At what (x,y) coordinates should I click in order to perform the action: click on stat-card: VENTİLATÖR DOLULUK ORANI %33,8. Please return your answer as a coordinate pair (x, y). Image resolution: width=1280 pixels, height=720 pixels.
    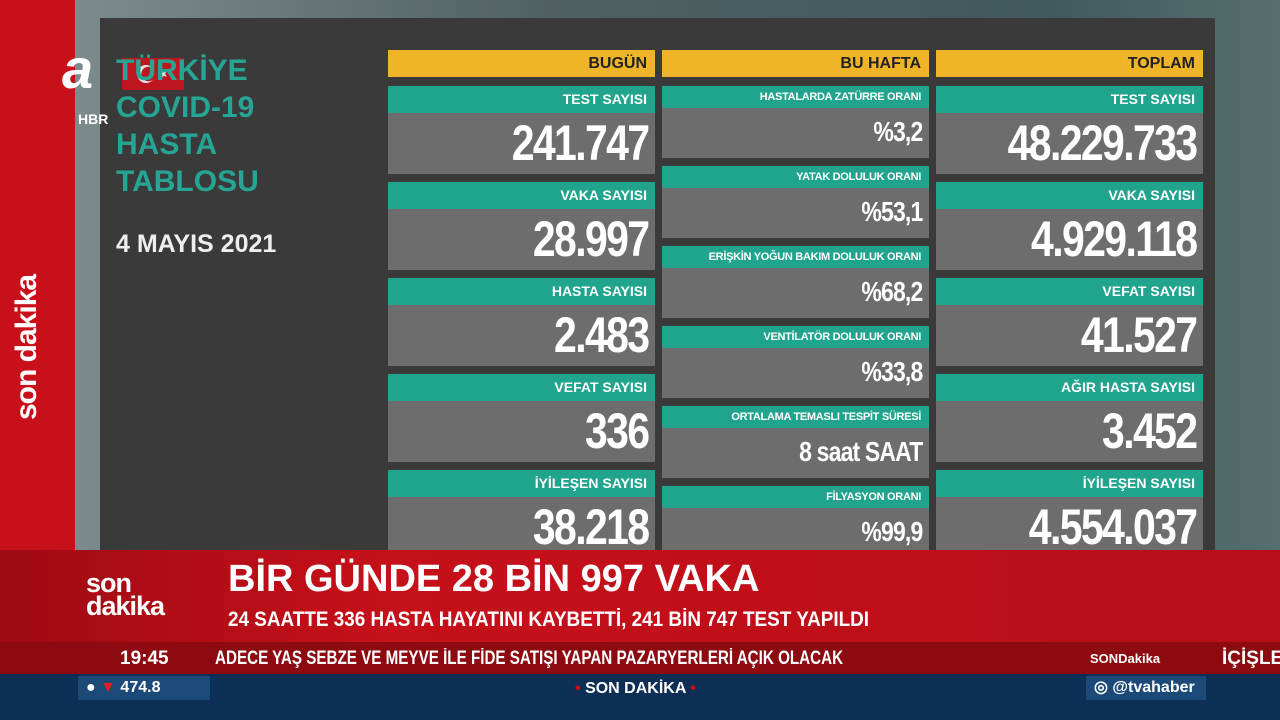
    Looking at the image, I should click on (795, 362).